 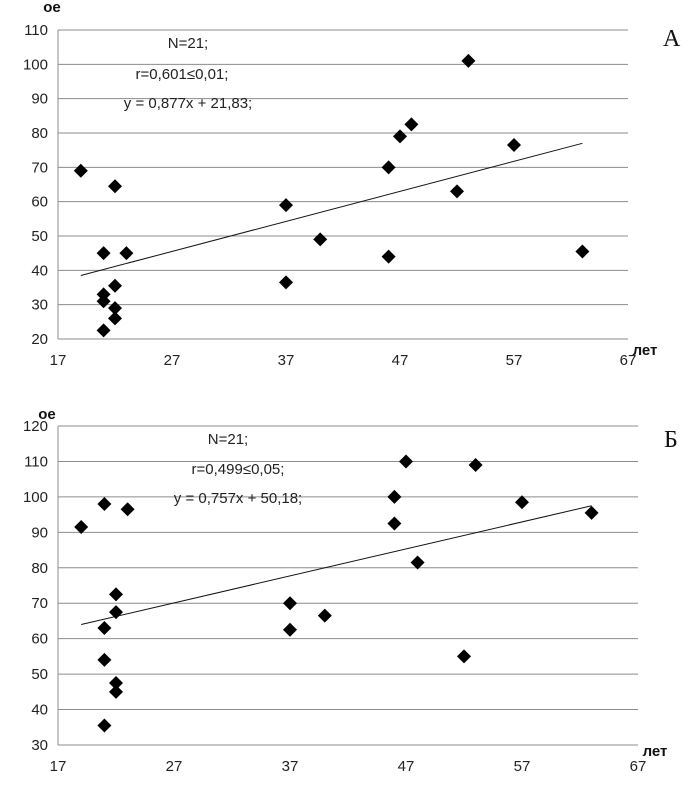 What do you see at coordinates (35, 426) in the screenshot?
I see `y-tick-label: 120` at bounding box center [35, 426].